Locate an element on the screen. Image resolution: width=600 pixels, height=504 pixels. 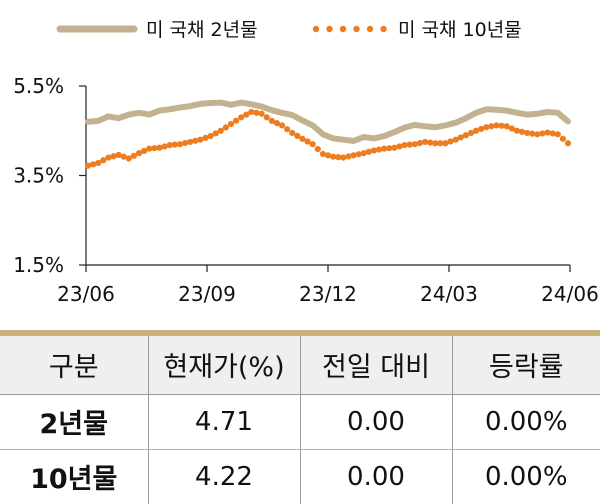
header-prev-change: 전일 대비 is located at coordinates (376, 365).